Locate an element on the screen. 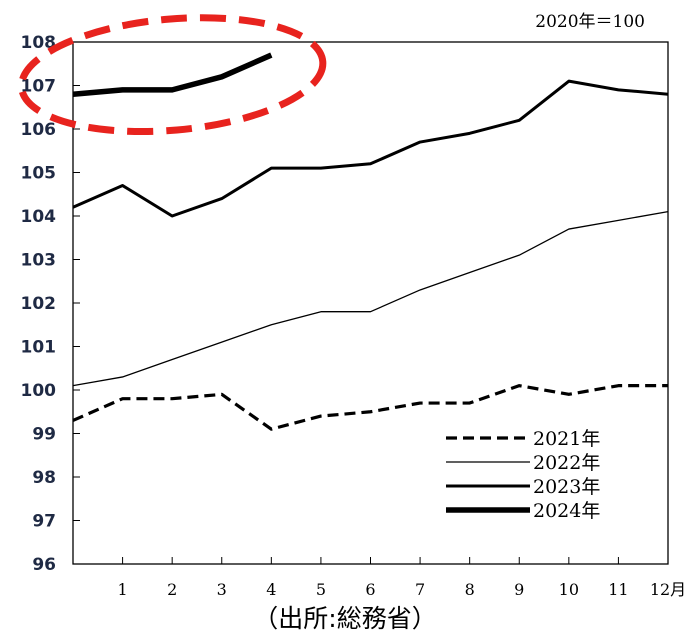 The height and width of the screenshot is (640, 690). x-tick-label: 9 is located at coordinates (519, 589).